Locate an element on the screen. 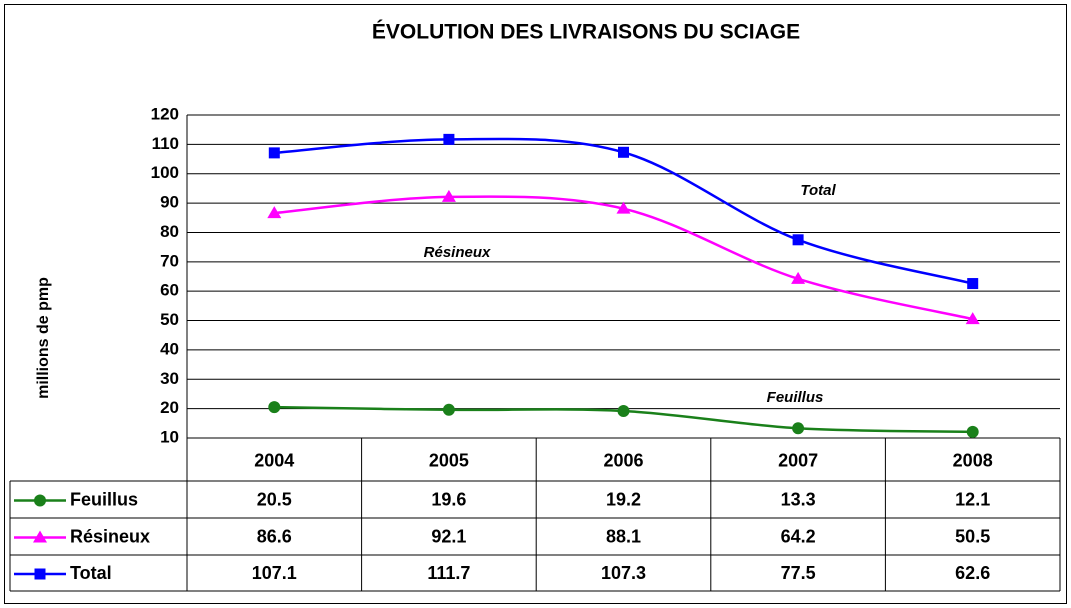  y-tick-label: 70 is located at coordinates (169, 260).